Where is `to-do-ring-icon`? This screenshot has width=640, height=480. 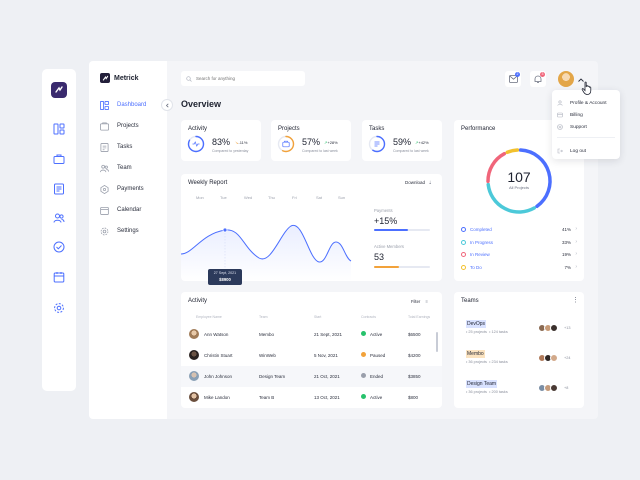 to-do-ring-icon is located at coordinates (463, 267).